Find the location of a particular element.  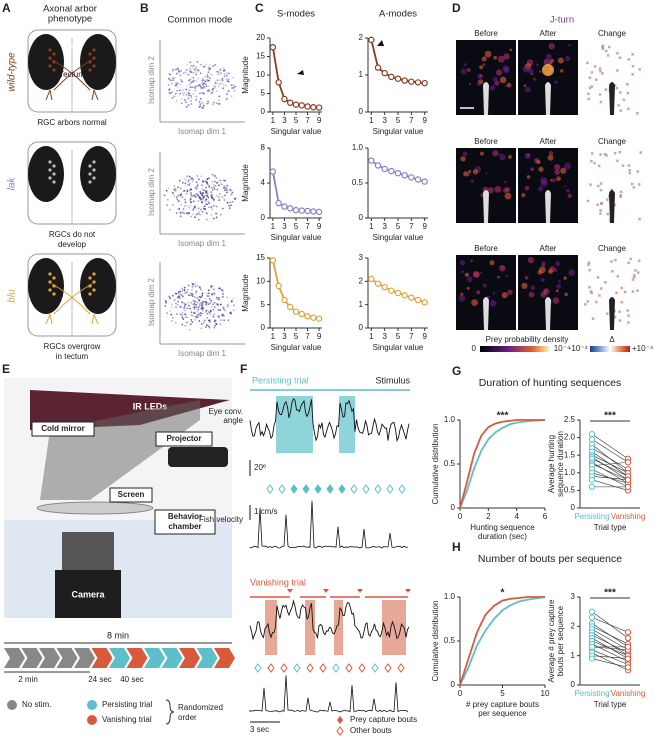

y-tick-label: 1.0 is located at coordinates (450, 596).